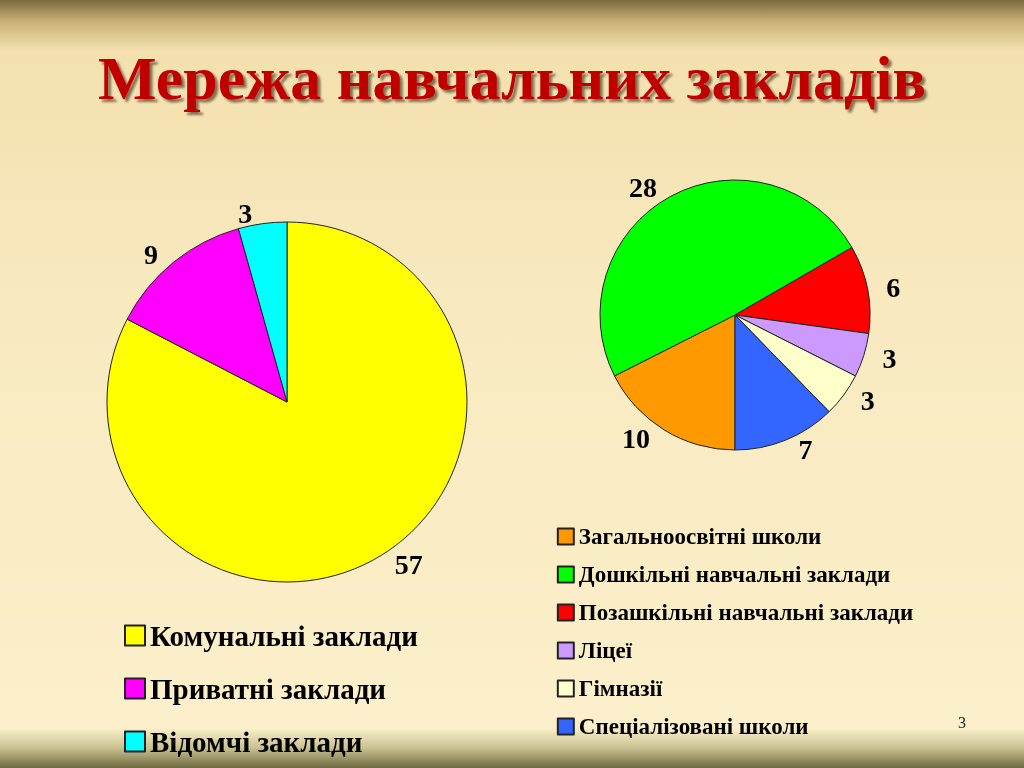 The width and height of the screenshot is (1024, 768). What do you see at coordinates (408, 564) in the screenshot?
I see `data-label: 57` at bounding box center [408, 564].